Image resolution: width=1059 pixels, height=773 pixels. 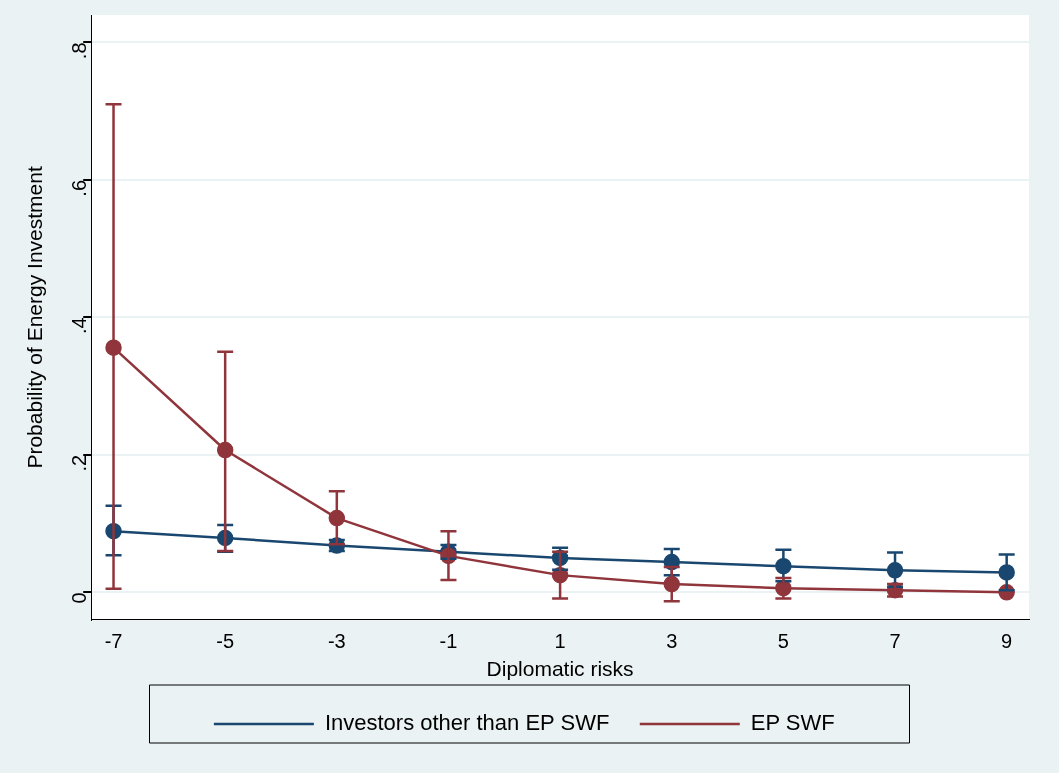 What do you see at coordinates (78, 463) in the screenshot?
I see `y-tick-label: .2` at bounding box center [78, 463].